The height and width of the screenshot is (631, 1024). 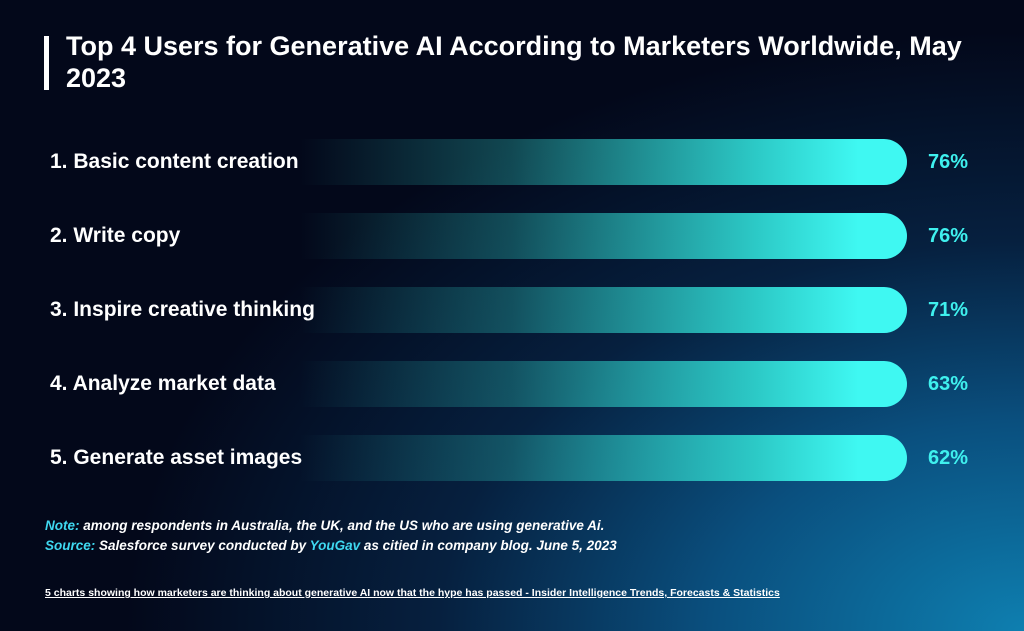 I want to click on source-label: Source:, so click(x=70, y=545).